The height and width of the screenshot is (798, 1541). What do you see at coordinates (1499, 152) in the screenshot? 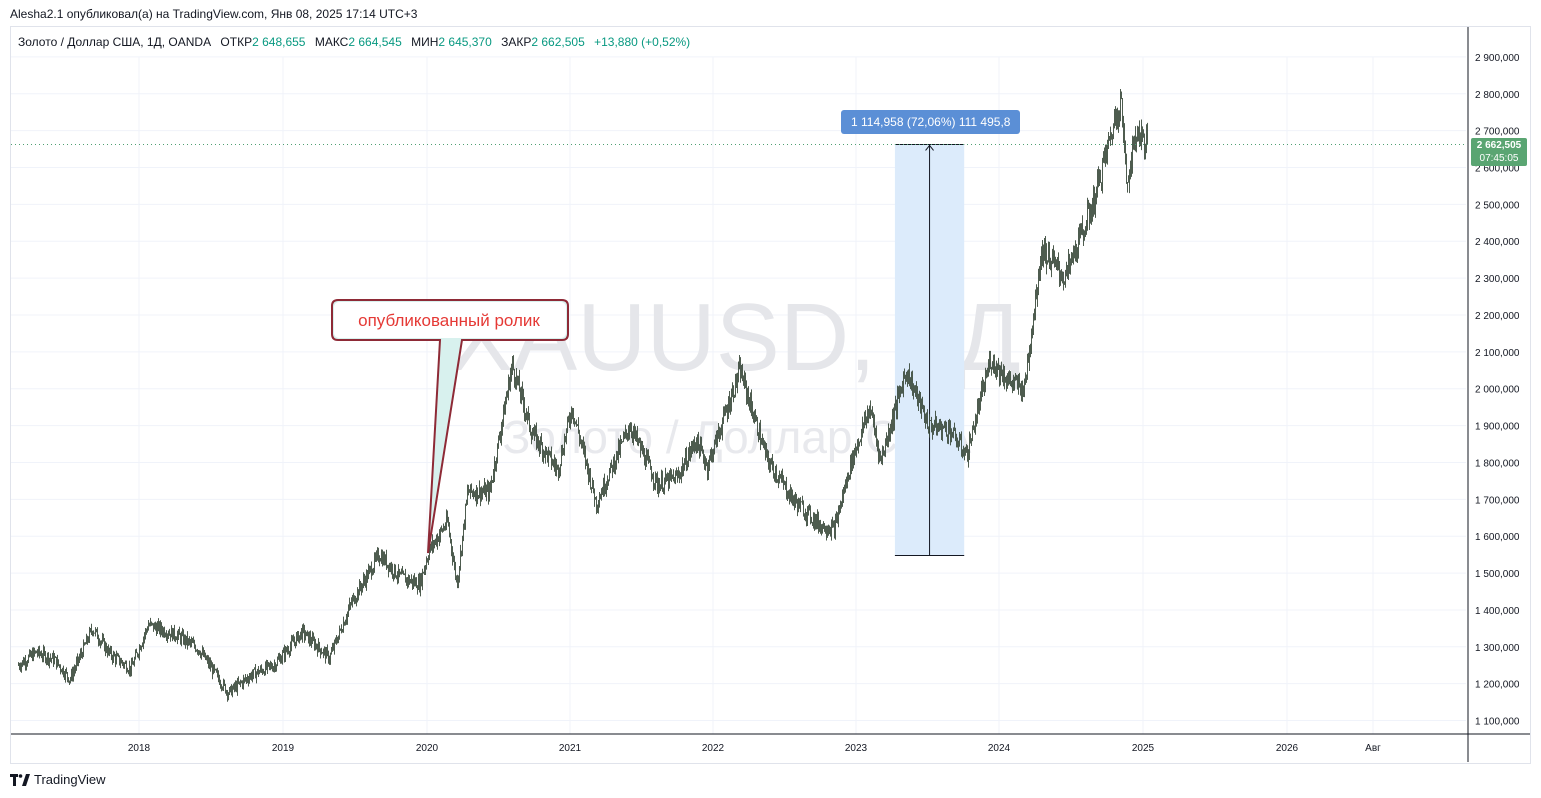
I see `last-price-tag: 2 662,505 07:45:05` at bounding box center [1499, 152].